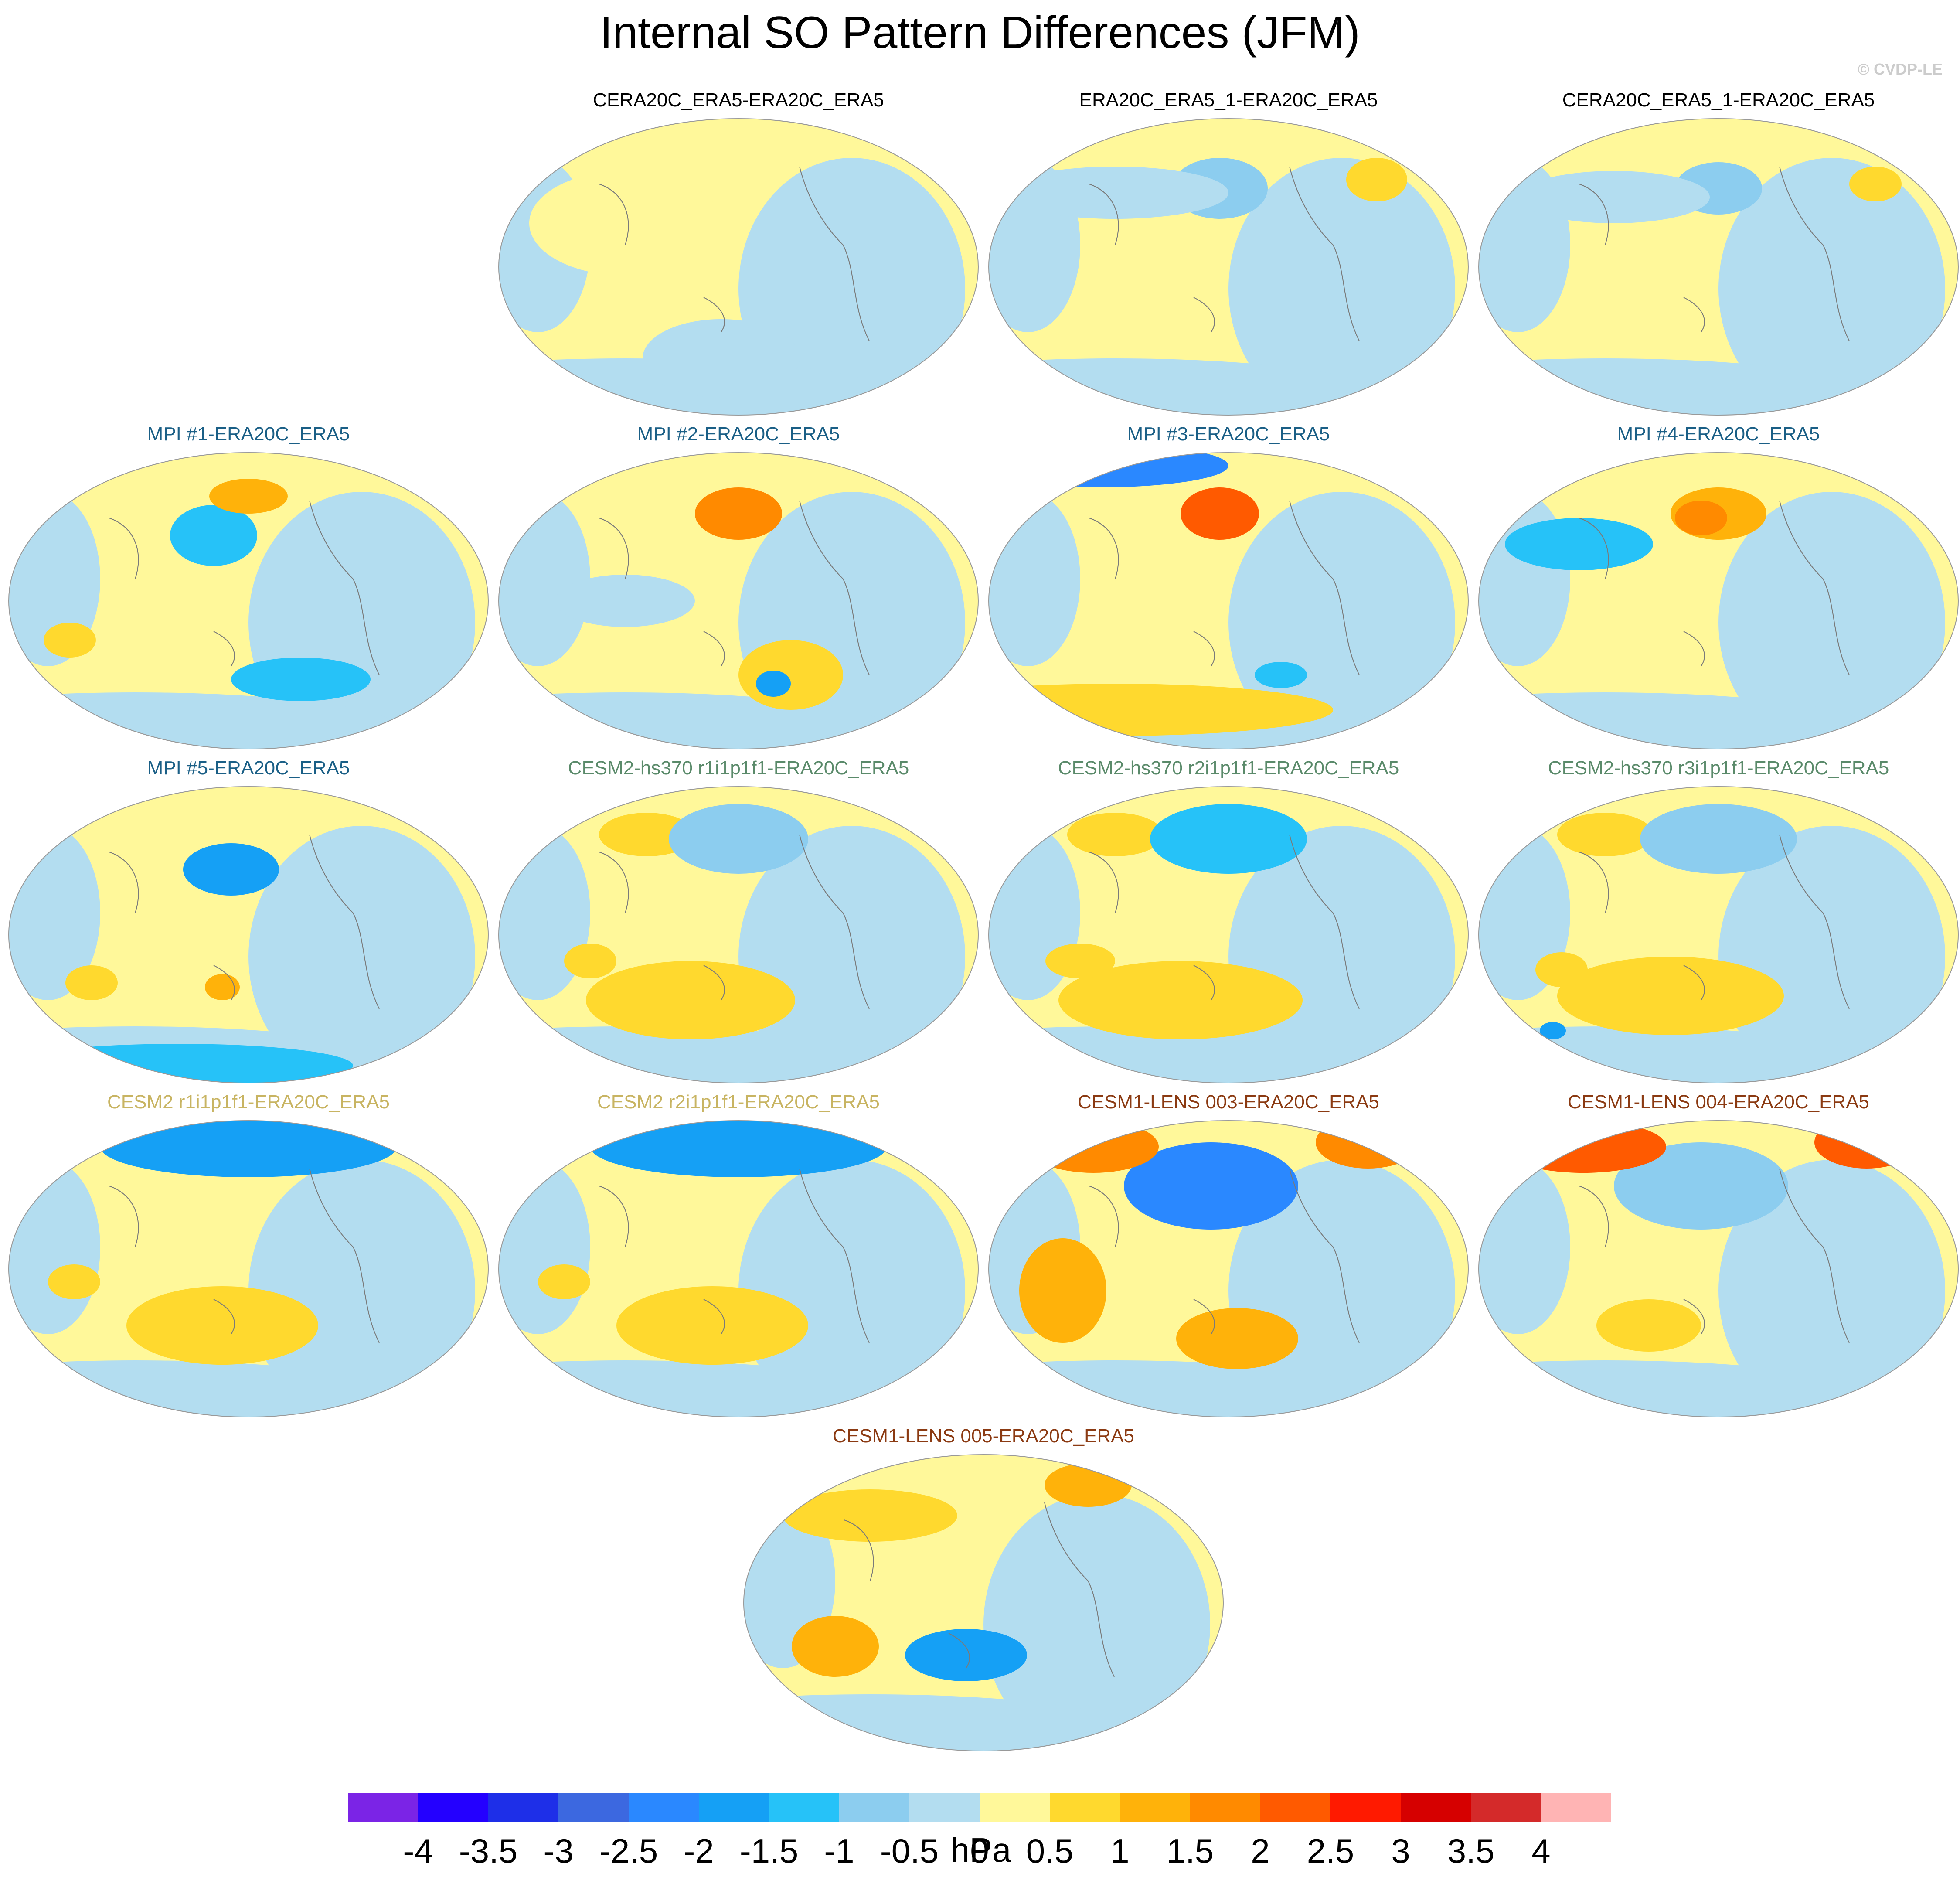  I want to click on map-panel: ERA20C_ERA5_1-ERA20C_ERA5, so click(1228, 254).